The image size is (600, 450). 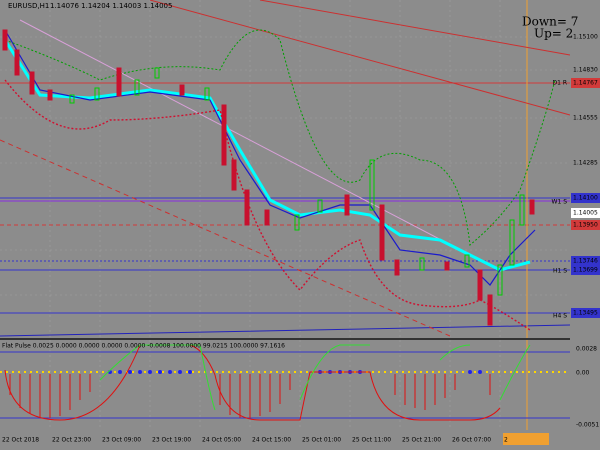 What do you see at coordinates (585, 37) in the screenshot?
I see `price-label: 1.15100` at bounding box center [585, 37].